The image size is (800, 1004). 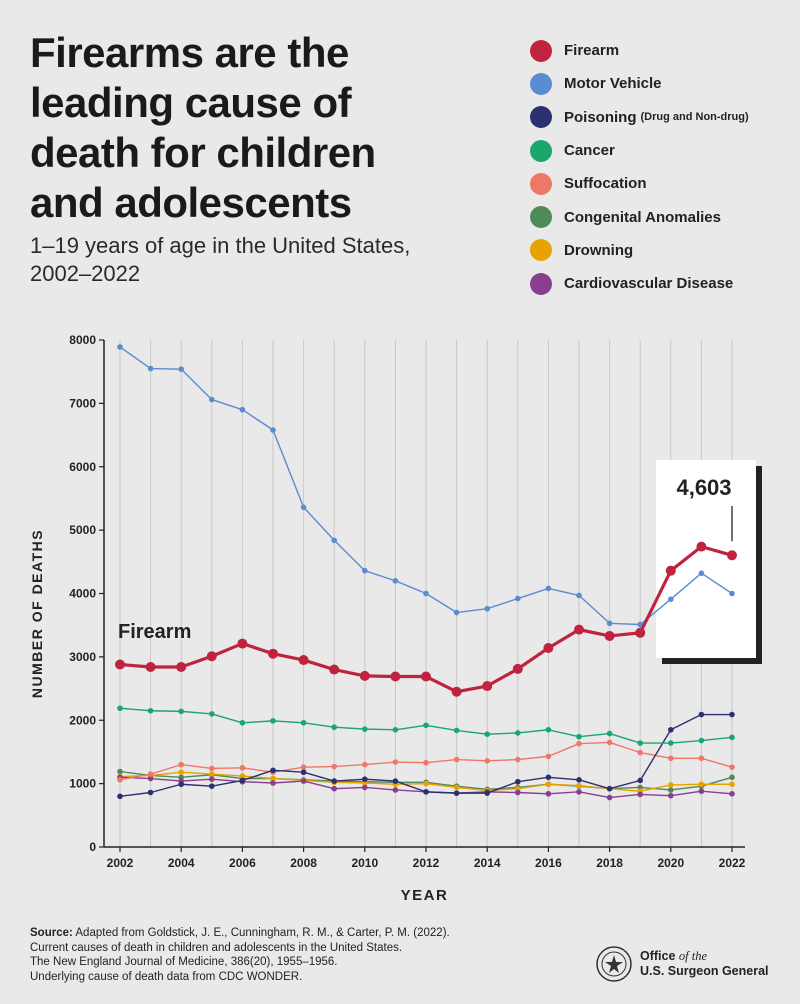 I want to click on legend-label: Poisoning, so click(x=600, y=117).